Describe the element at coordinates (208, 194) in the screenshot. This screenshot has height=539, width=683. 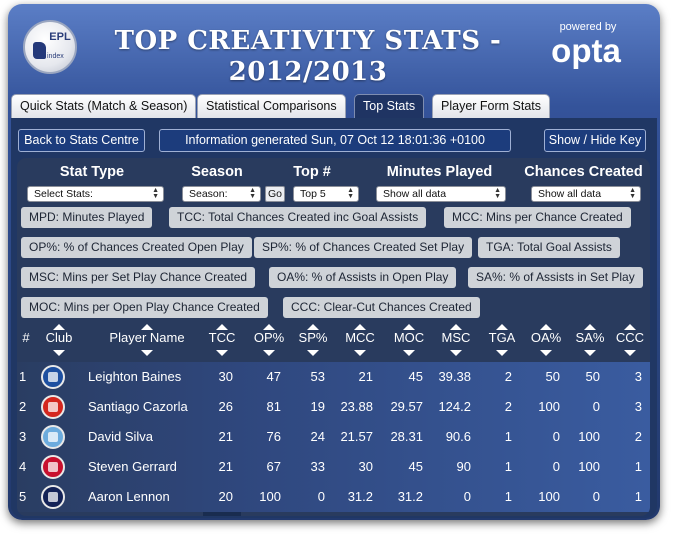
I see `season-value: Season:` at that location.